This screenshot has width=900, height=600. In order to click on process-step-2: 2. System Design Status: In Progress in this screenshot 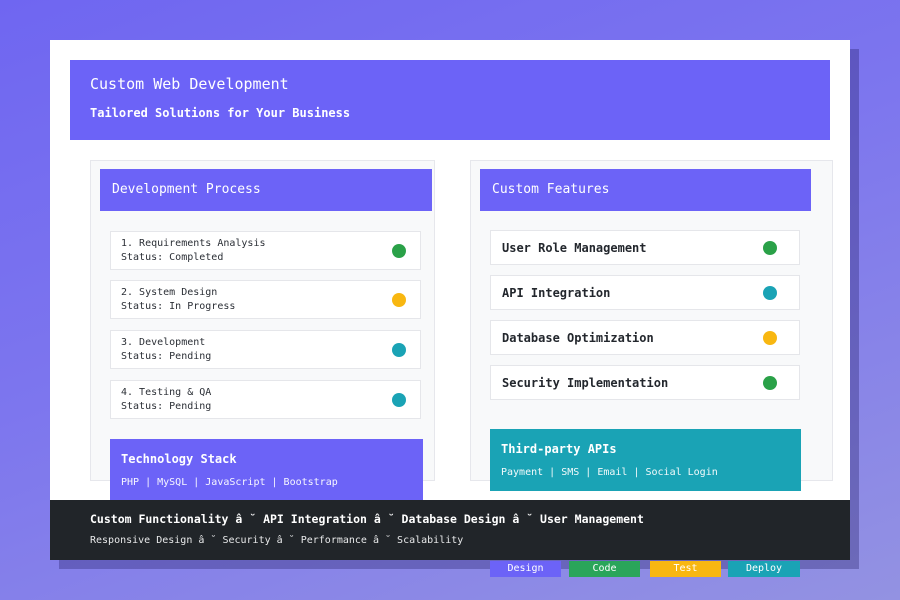, I will do `click(265, 299)`.